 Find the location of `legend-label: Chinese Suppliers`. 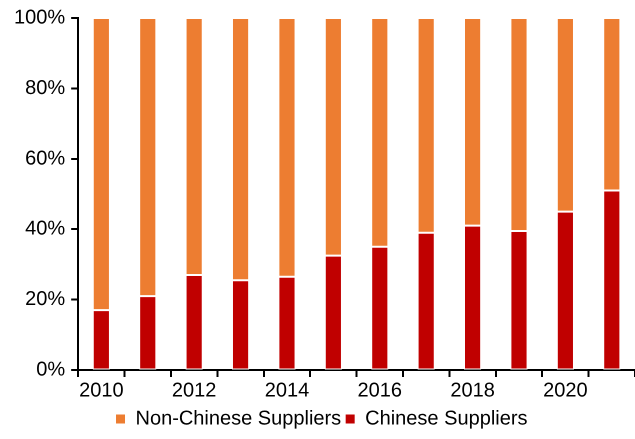

legend-label: Chinese Suppliers is located at coordinates (446, 419).